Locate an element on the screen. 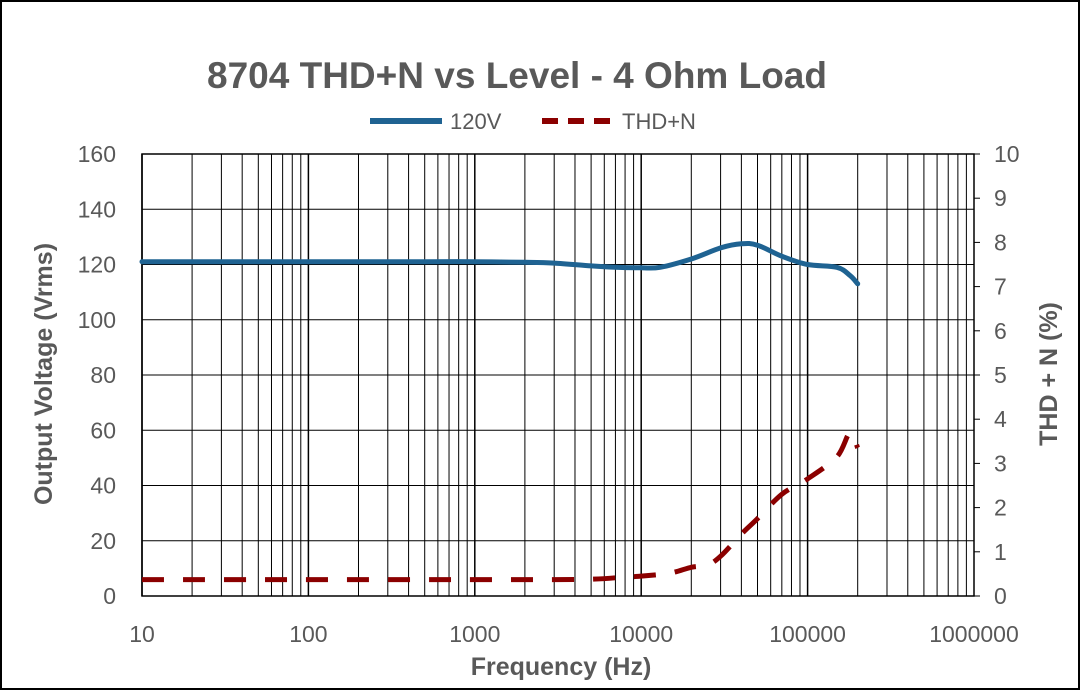  y-tick-label: 20 is located at coordinates (103, 541).